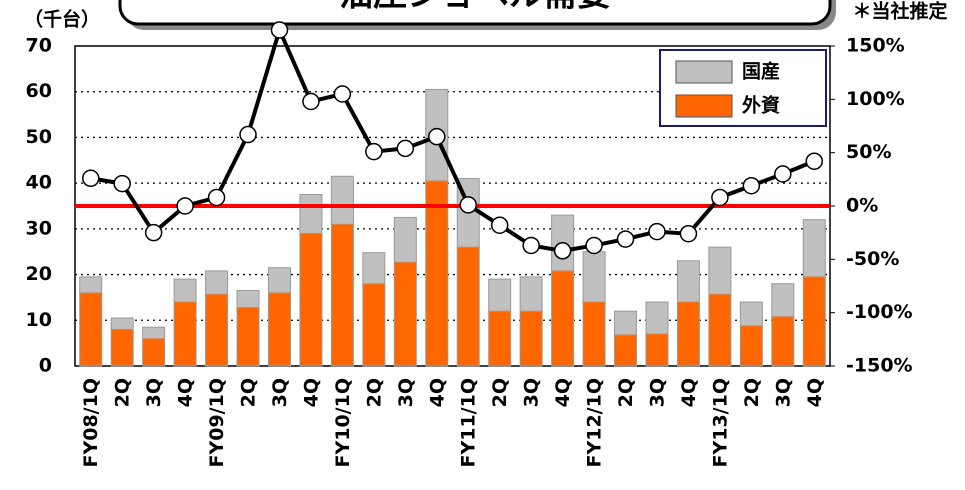 The height and width of the screenshot is (490, 965). I want to click on y-tick-label: 40, so click(39, 183).